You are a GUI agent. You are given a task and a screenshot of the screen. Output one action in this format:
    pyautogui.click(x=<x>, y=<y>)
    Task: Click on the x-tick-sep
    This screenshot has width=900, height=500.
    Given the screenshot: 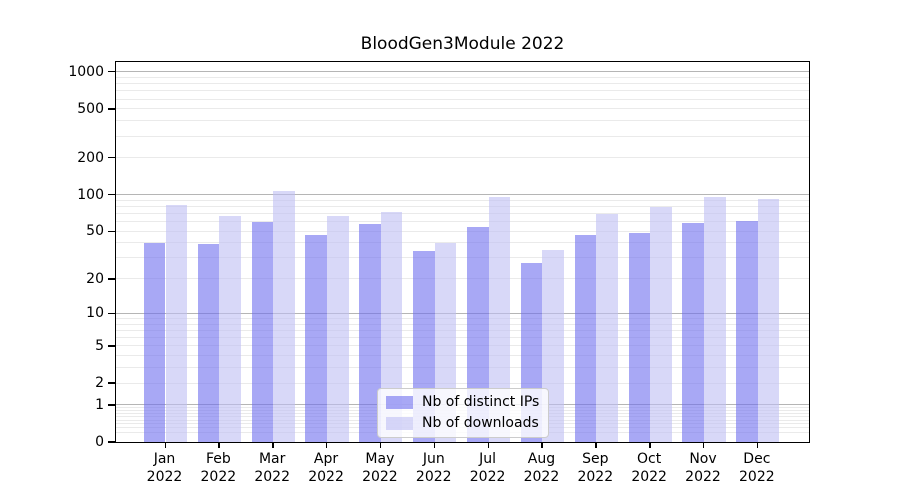 What is the action you would take?
    pyautogui.click(x=596, y=445)
    